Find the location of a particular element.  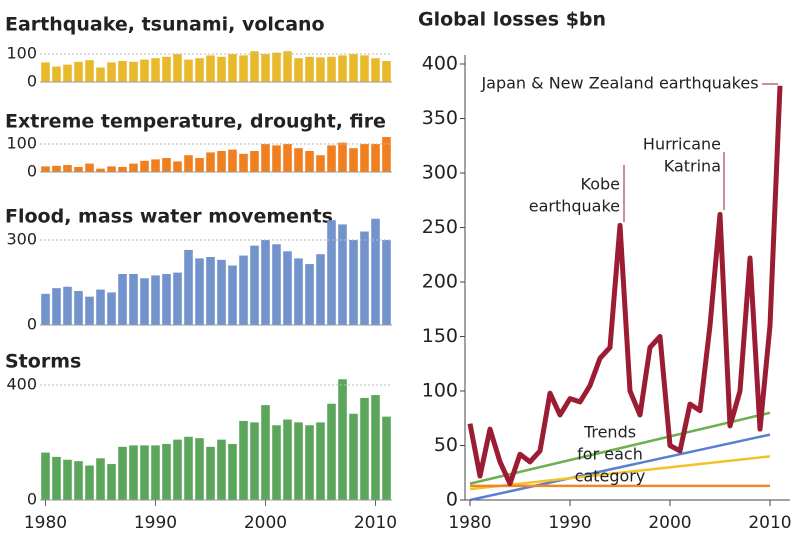

trend-line is located at coordinates (620, 448).